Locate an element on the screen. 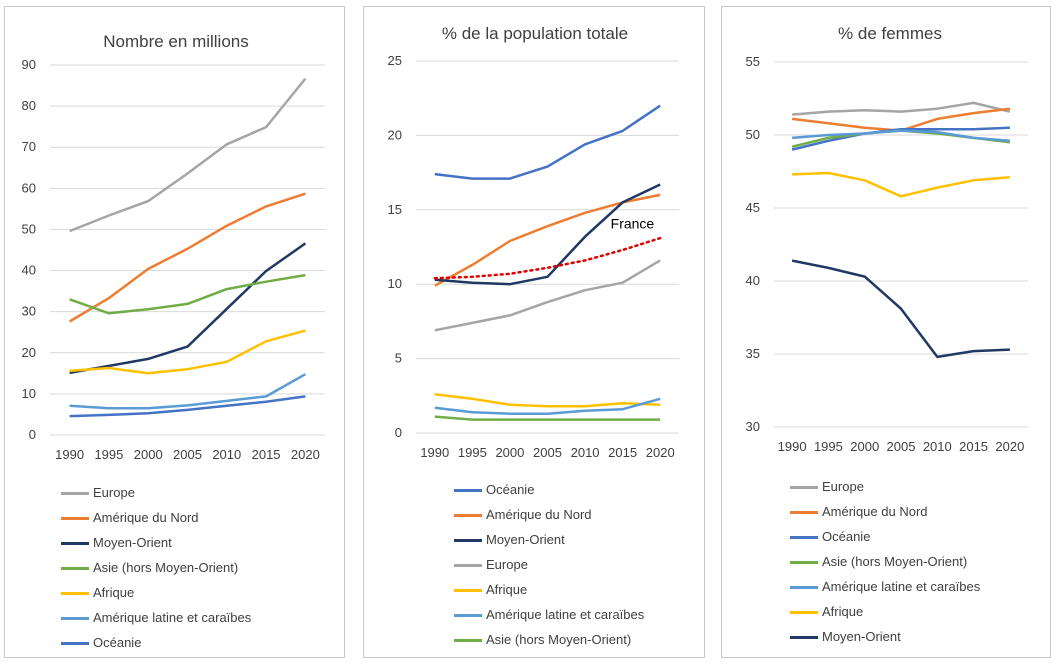 This screenshot has height=668, width=1056. chart-title: % de la population totale is located at coordinates (535, 33).